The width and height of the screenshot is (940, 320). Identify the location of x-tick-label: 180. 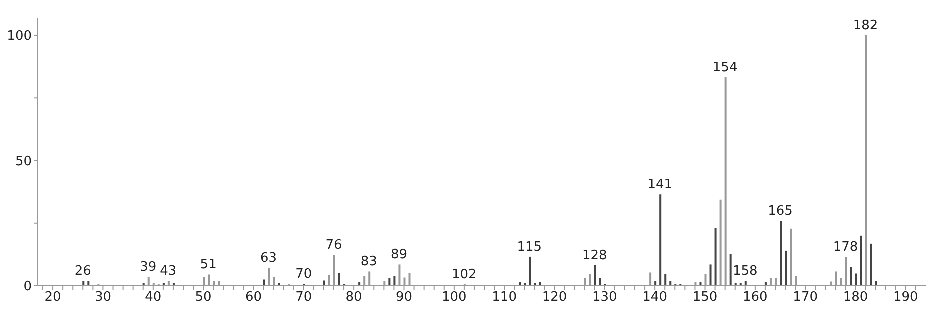
(855, 298).